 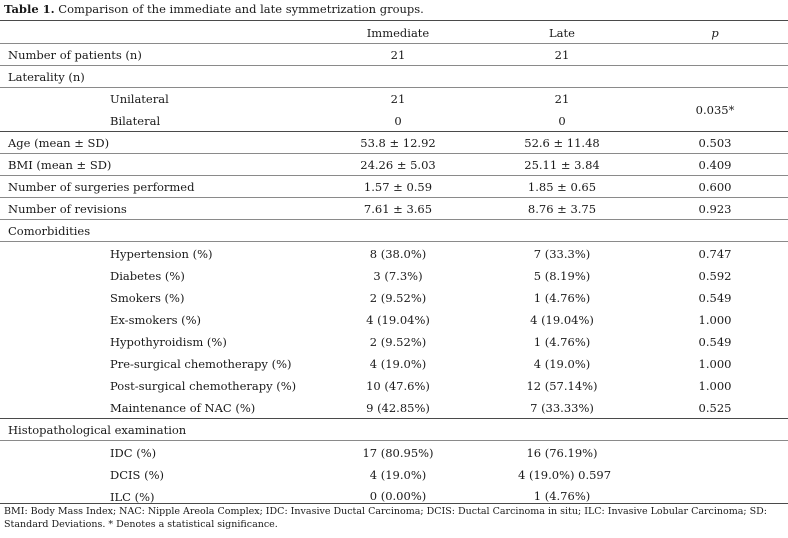 I want to click on cell-patients-immediate: 21, so click(x=398, y=55).